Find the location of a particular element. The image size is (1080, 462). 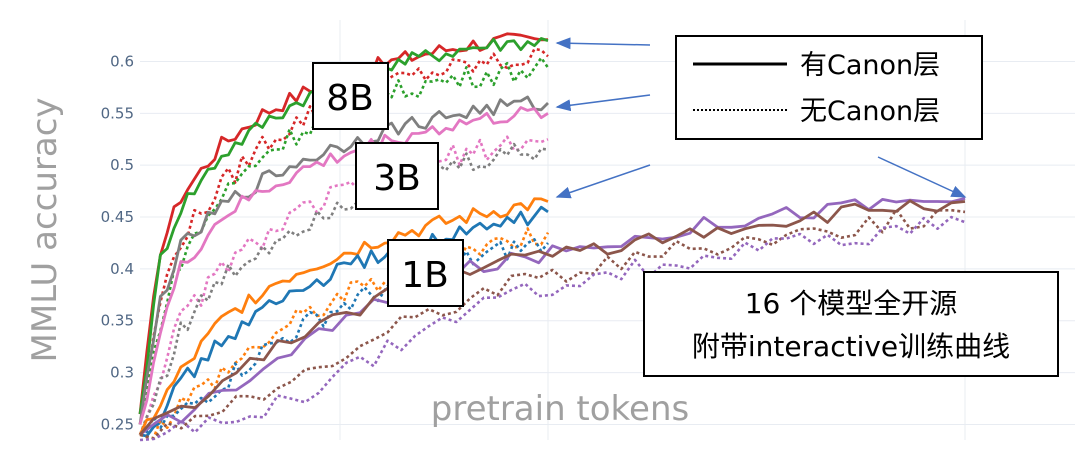

y-tick-label: 0.5 is located at coordinates (122, 165).